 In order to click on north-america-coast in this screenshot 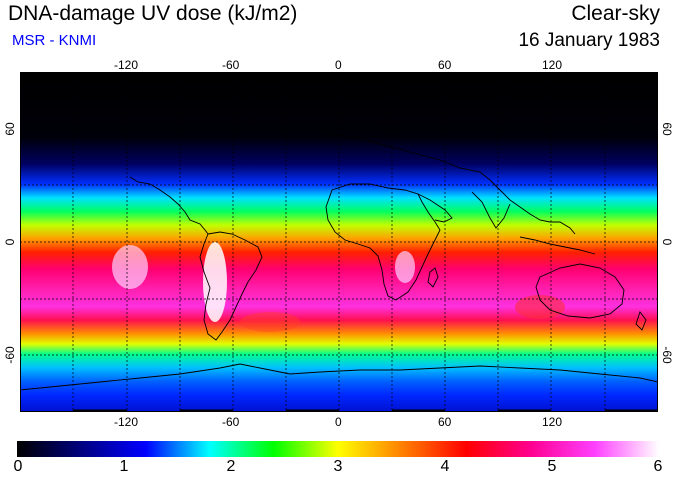, I will do `click(169, 205)`.